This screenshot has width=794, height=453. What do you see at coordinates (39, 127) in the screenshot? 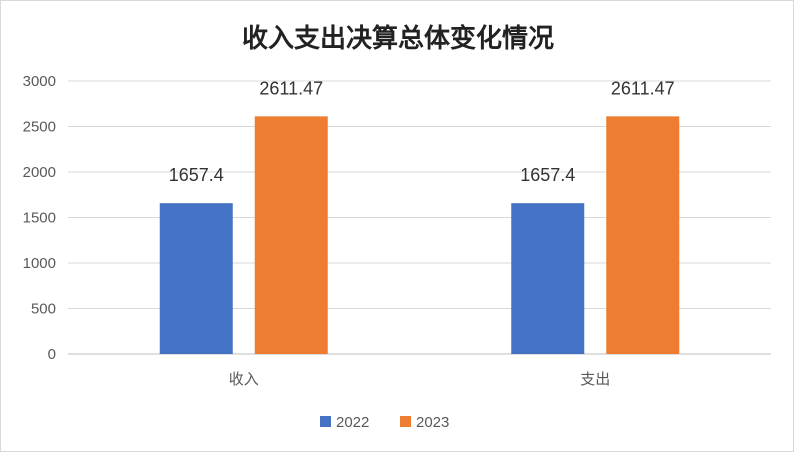
I see `y-tick-label: 2500` at bounding box center [39, 127].